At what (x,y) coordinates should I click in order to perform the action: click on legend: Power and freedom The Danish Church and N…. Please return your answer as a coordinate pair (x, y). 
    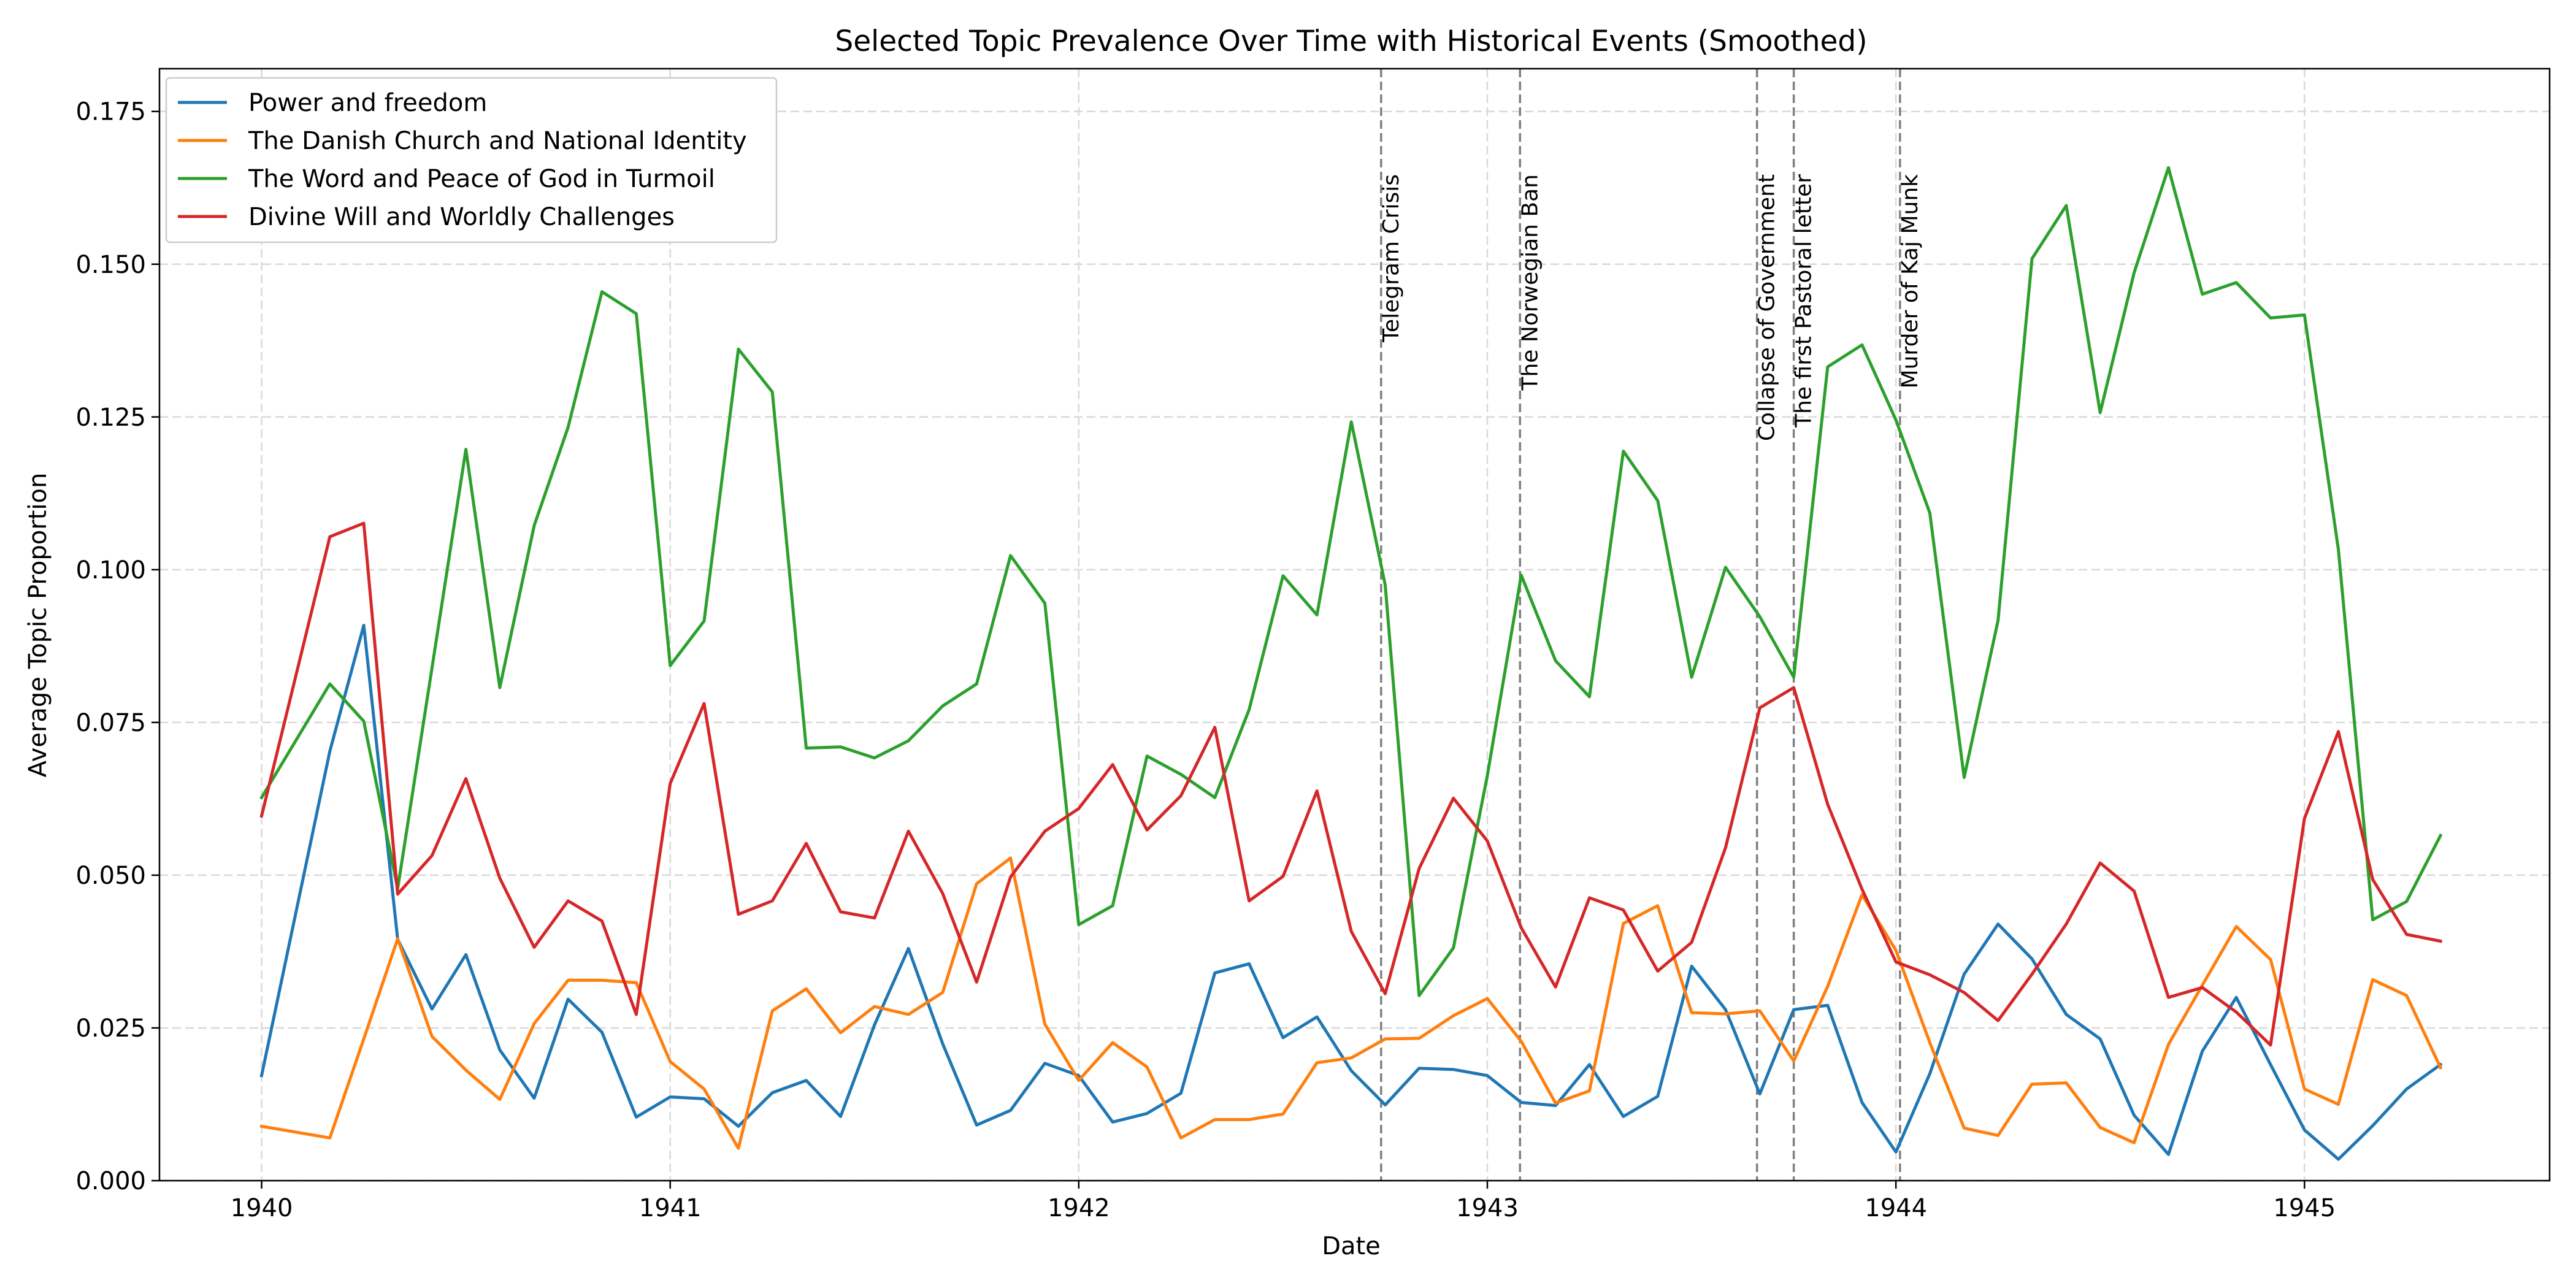
    Looking at the image, I should click on (471, 160).